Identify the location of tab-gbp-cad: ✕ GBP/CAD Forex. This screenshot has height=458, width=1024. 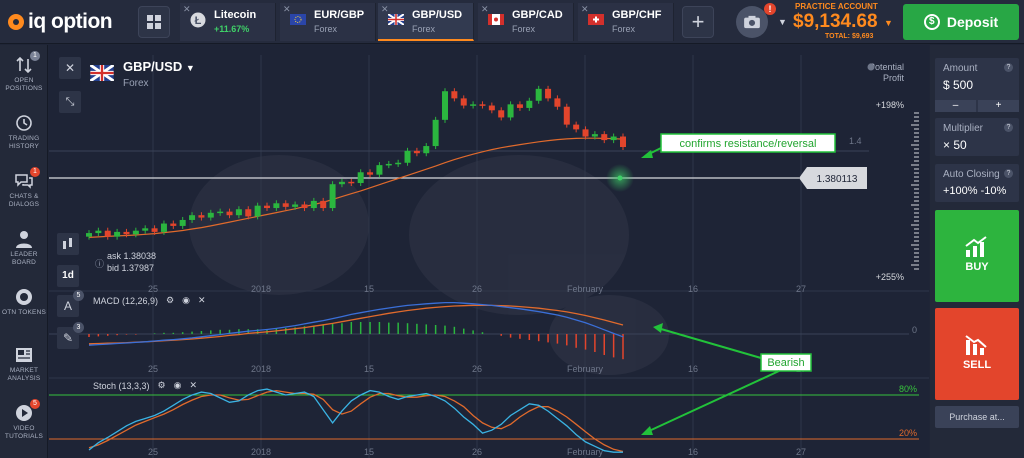
(526, 22).